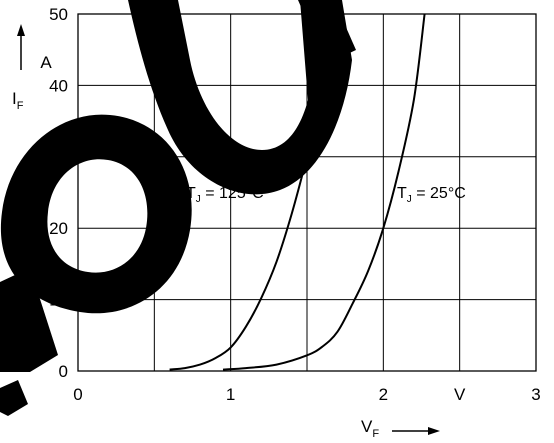 The height and width of the screenshot is (443, 554). What do you see at coordinates (306, 394) in the screenshot?
I see `x-tick-labels: 0 1 2 3 V` at bounding box center [306, 394].